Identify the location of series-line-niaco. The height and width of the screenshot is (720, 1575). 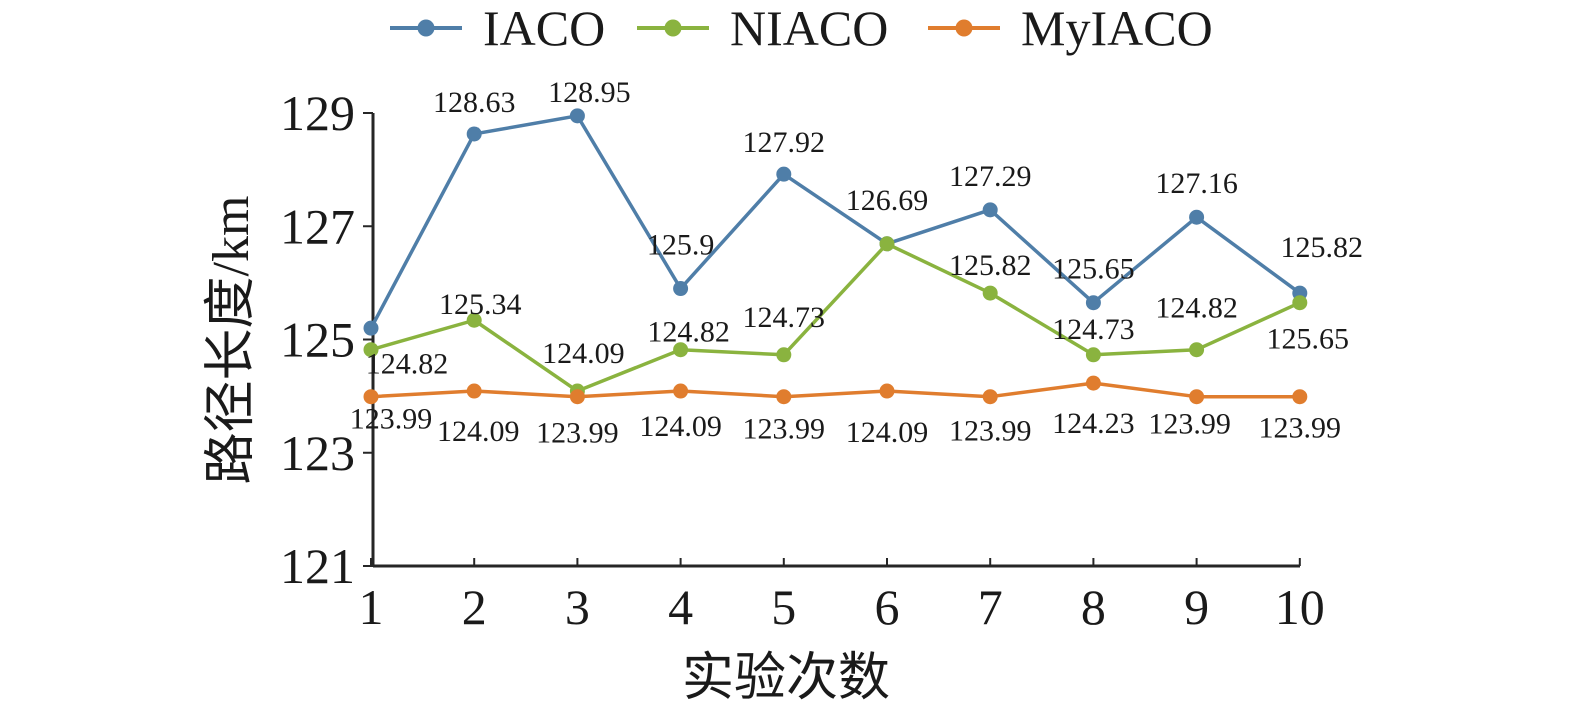
(835, 317).